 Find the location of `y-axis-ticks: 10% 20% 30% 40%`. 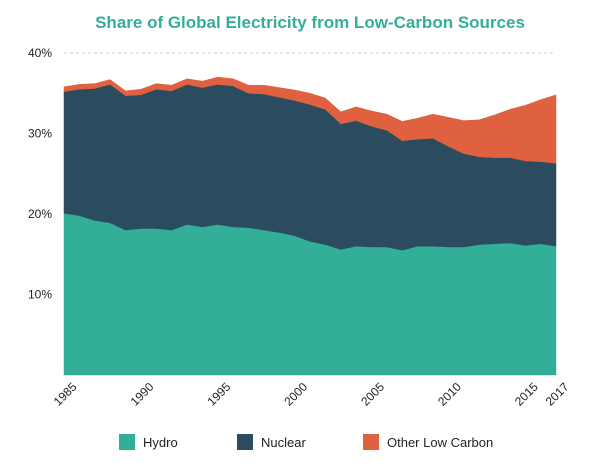

y-axis-ticks: 10% 20% 30% 40% is located at coordinates (40, 174).